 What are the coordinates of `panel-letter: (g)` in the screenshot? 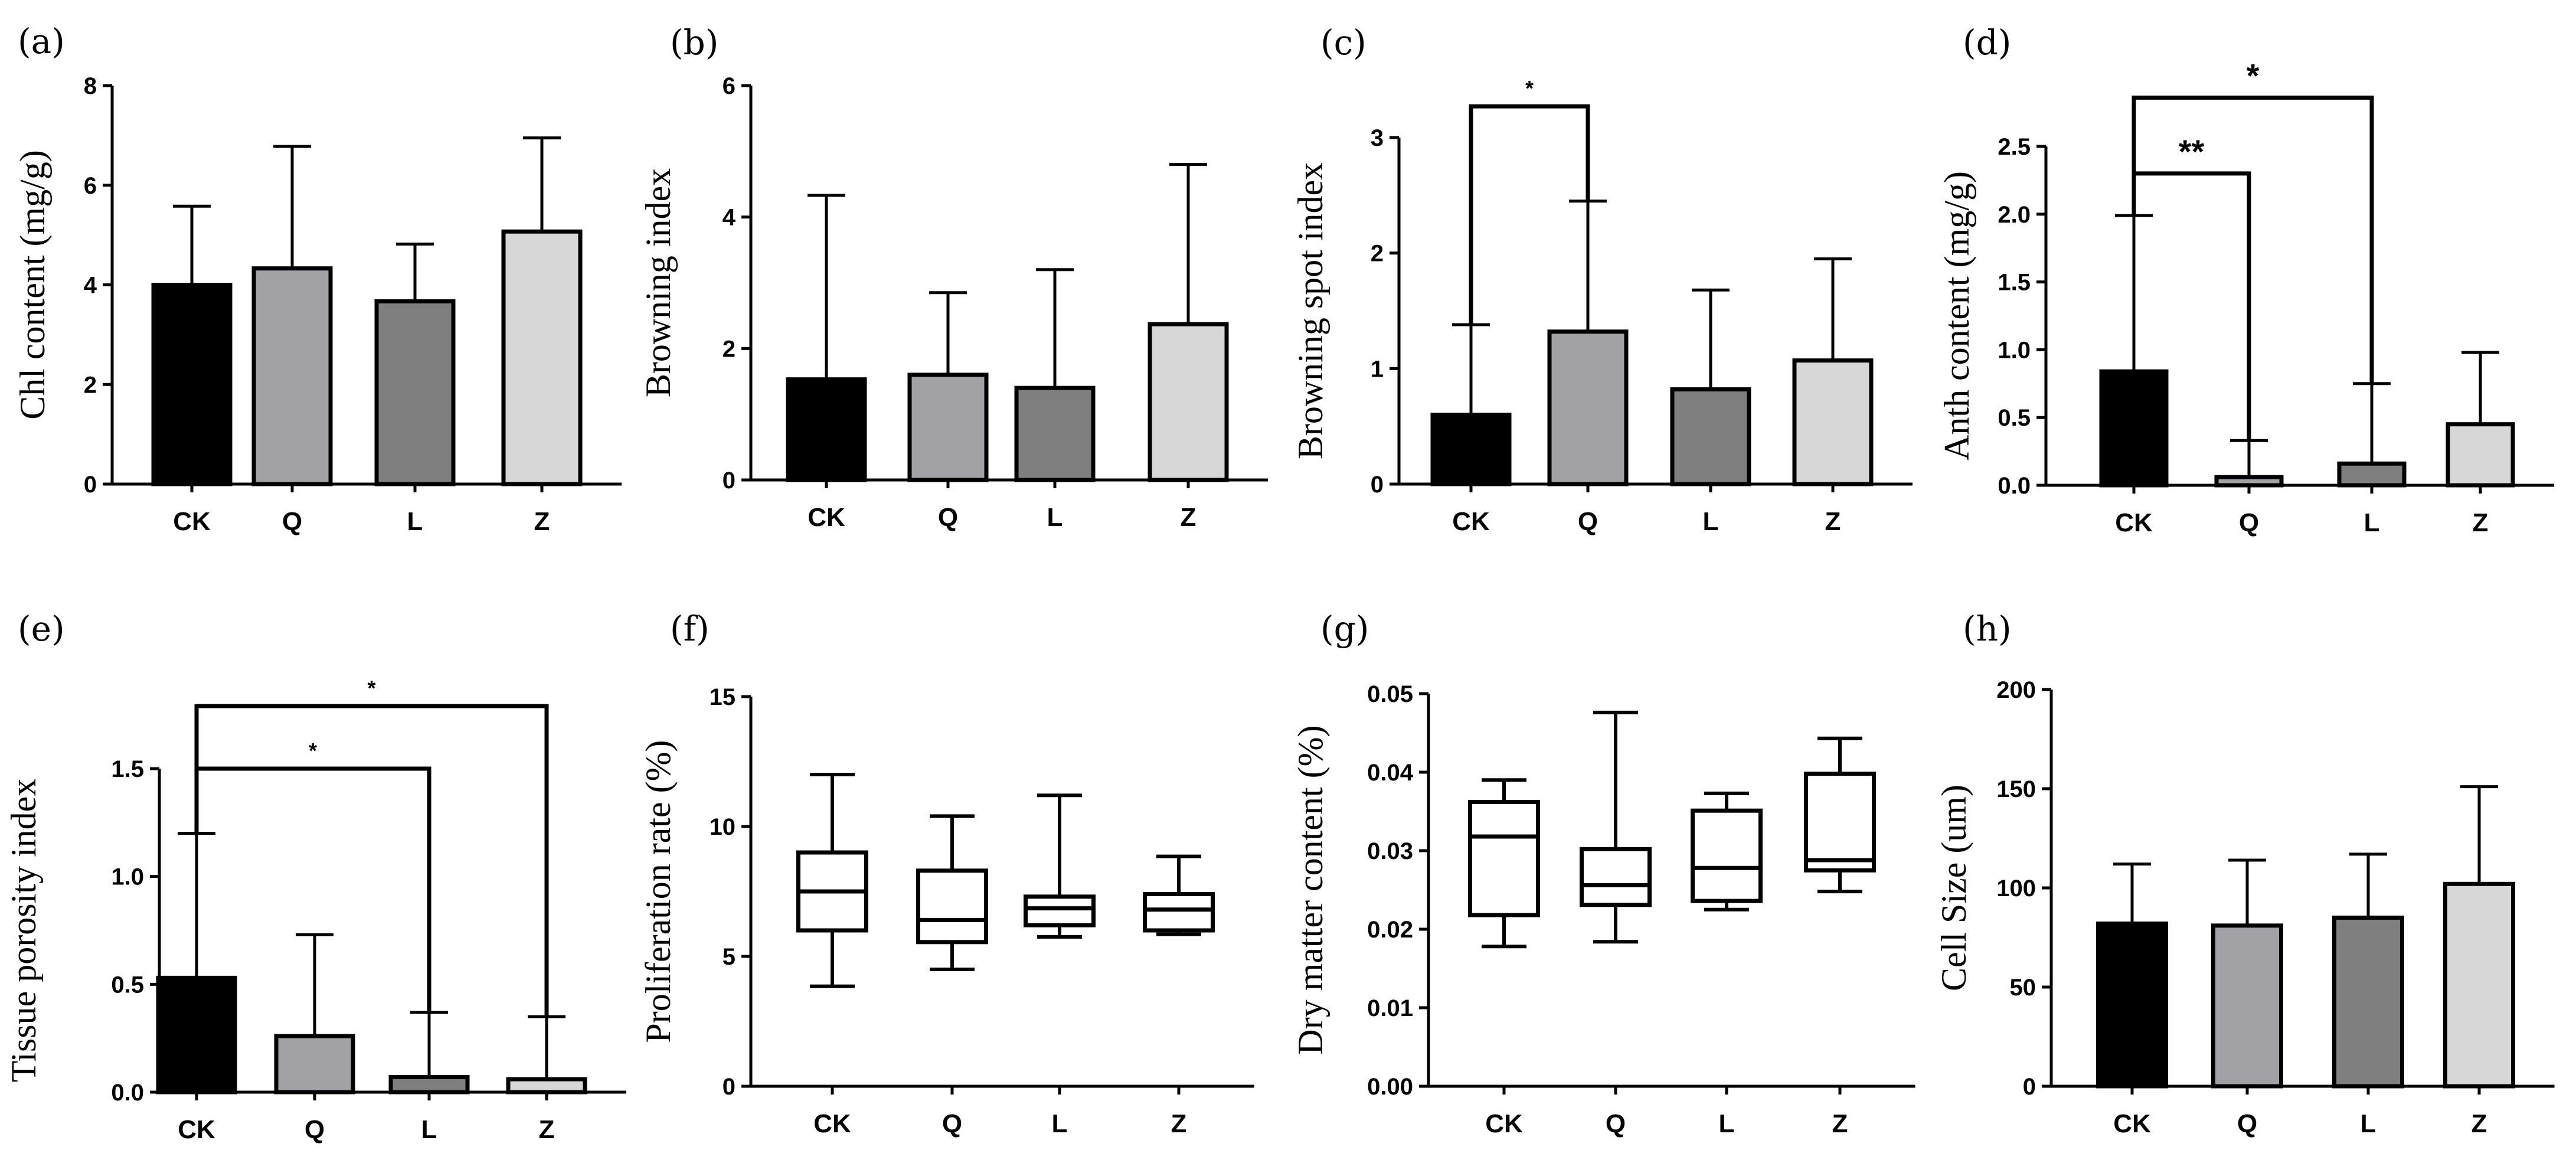 It's located at (1344, 629).